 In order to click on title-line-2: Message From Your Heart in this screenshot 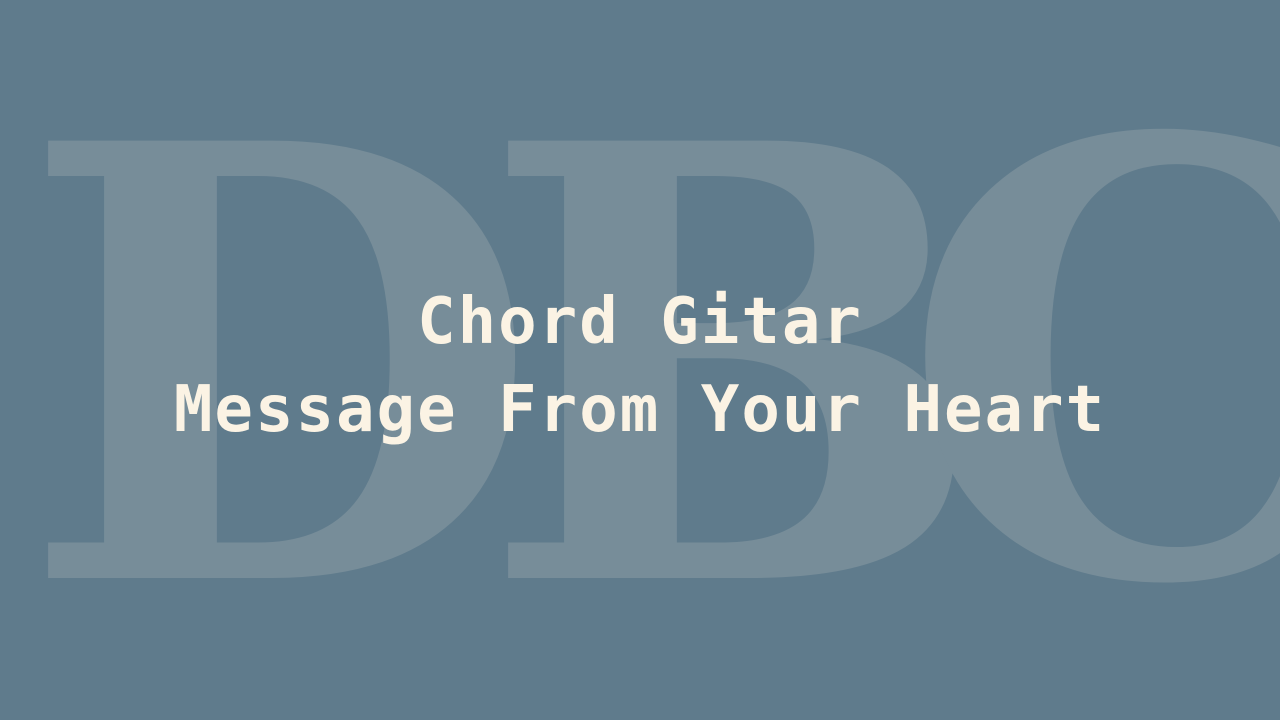, I will do `click(640, 410)`.